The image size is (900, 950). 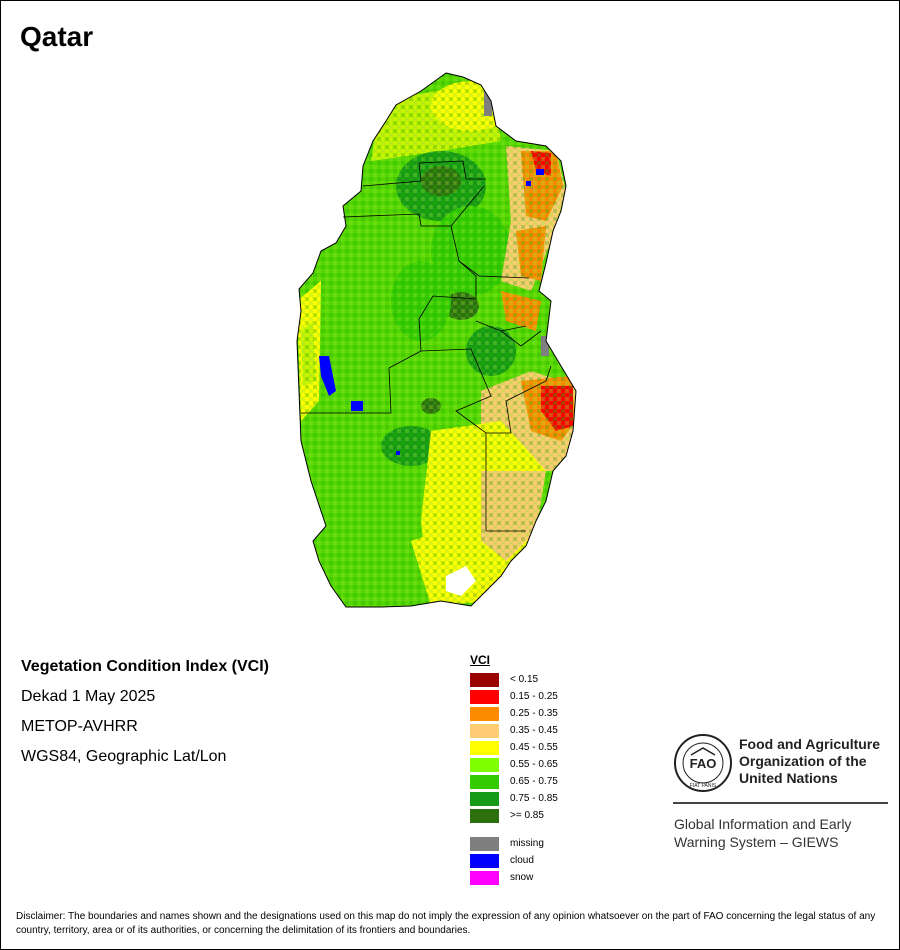 I want to click on divider, so click(x=780, y=803).